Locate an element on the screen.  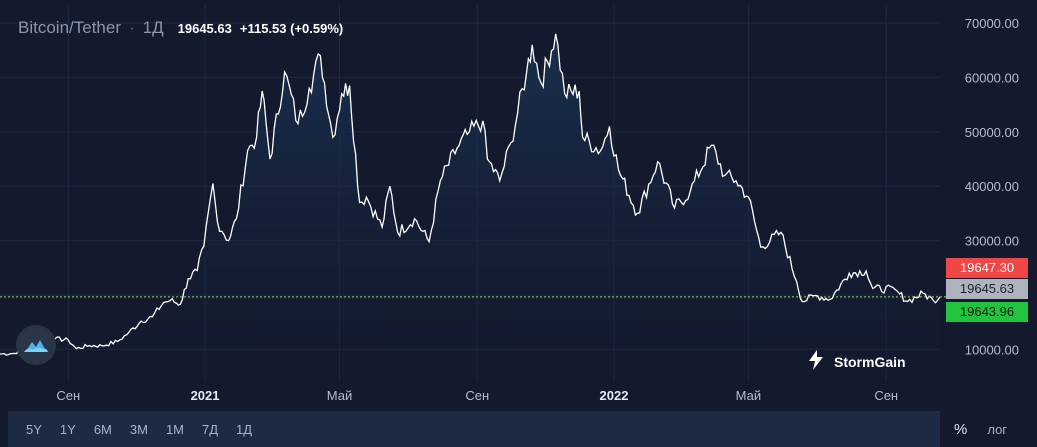
y-tick-label: 10000.00 is located at coordinates (992, 349).